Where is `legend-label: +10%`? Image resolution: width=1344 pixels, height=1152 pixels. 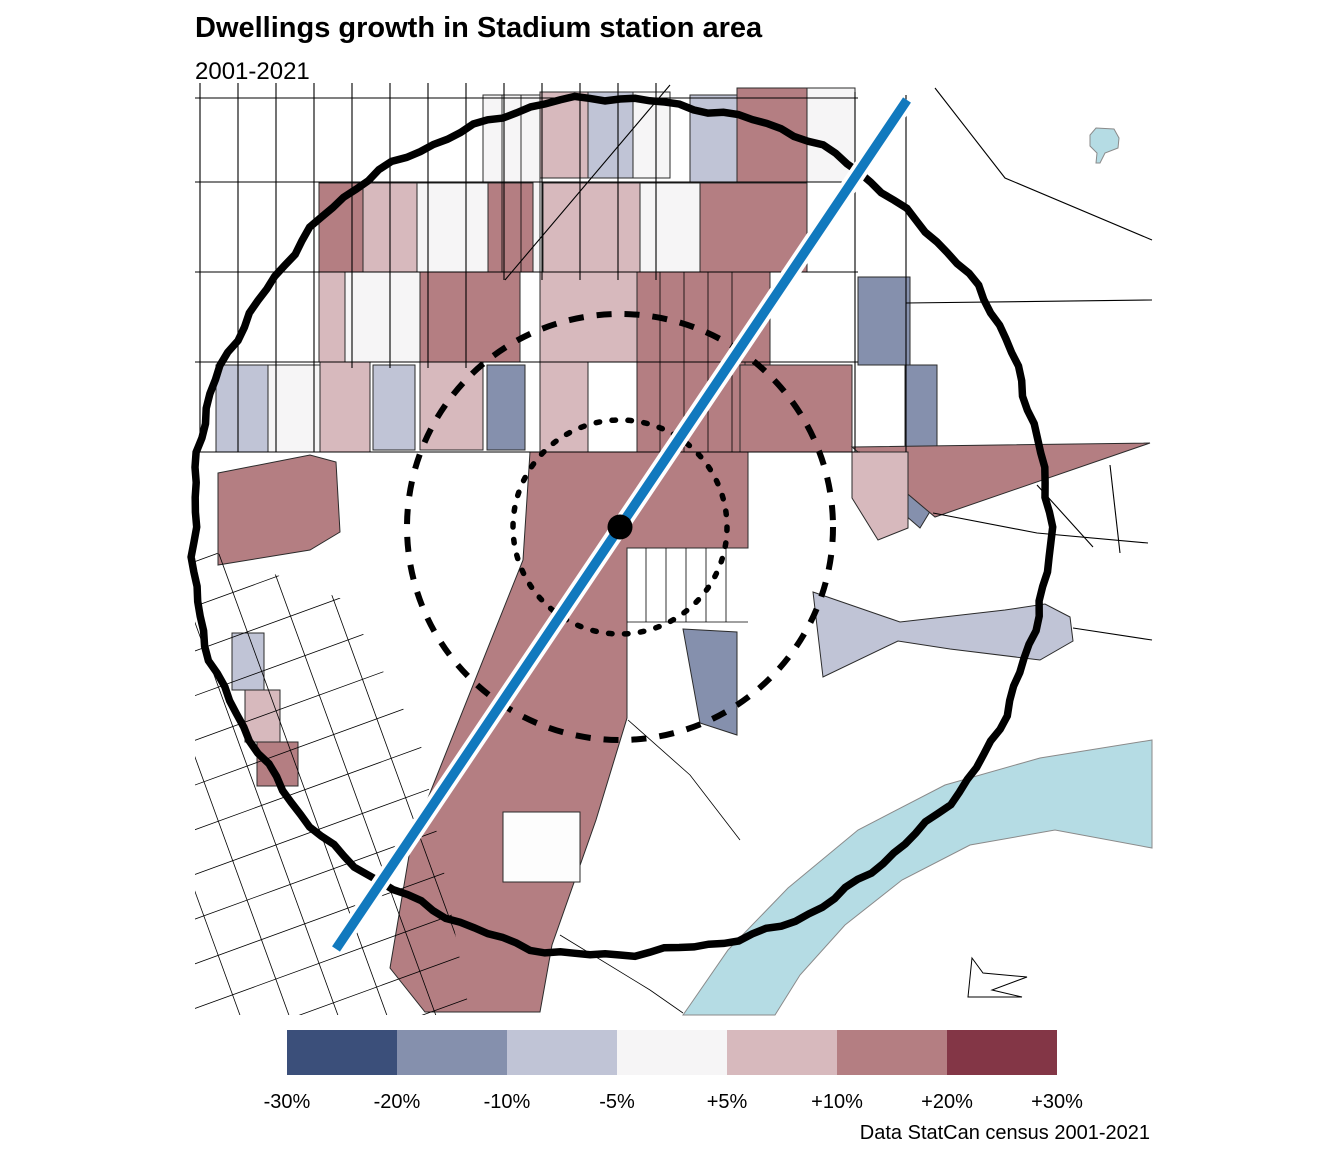
legend-label: +10% is located at coordinates (837, 1102).